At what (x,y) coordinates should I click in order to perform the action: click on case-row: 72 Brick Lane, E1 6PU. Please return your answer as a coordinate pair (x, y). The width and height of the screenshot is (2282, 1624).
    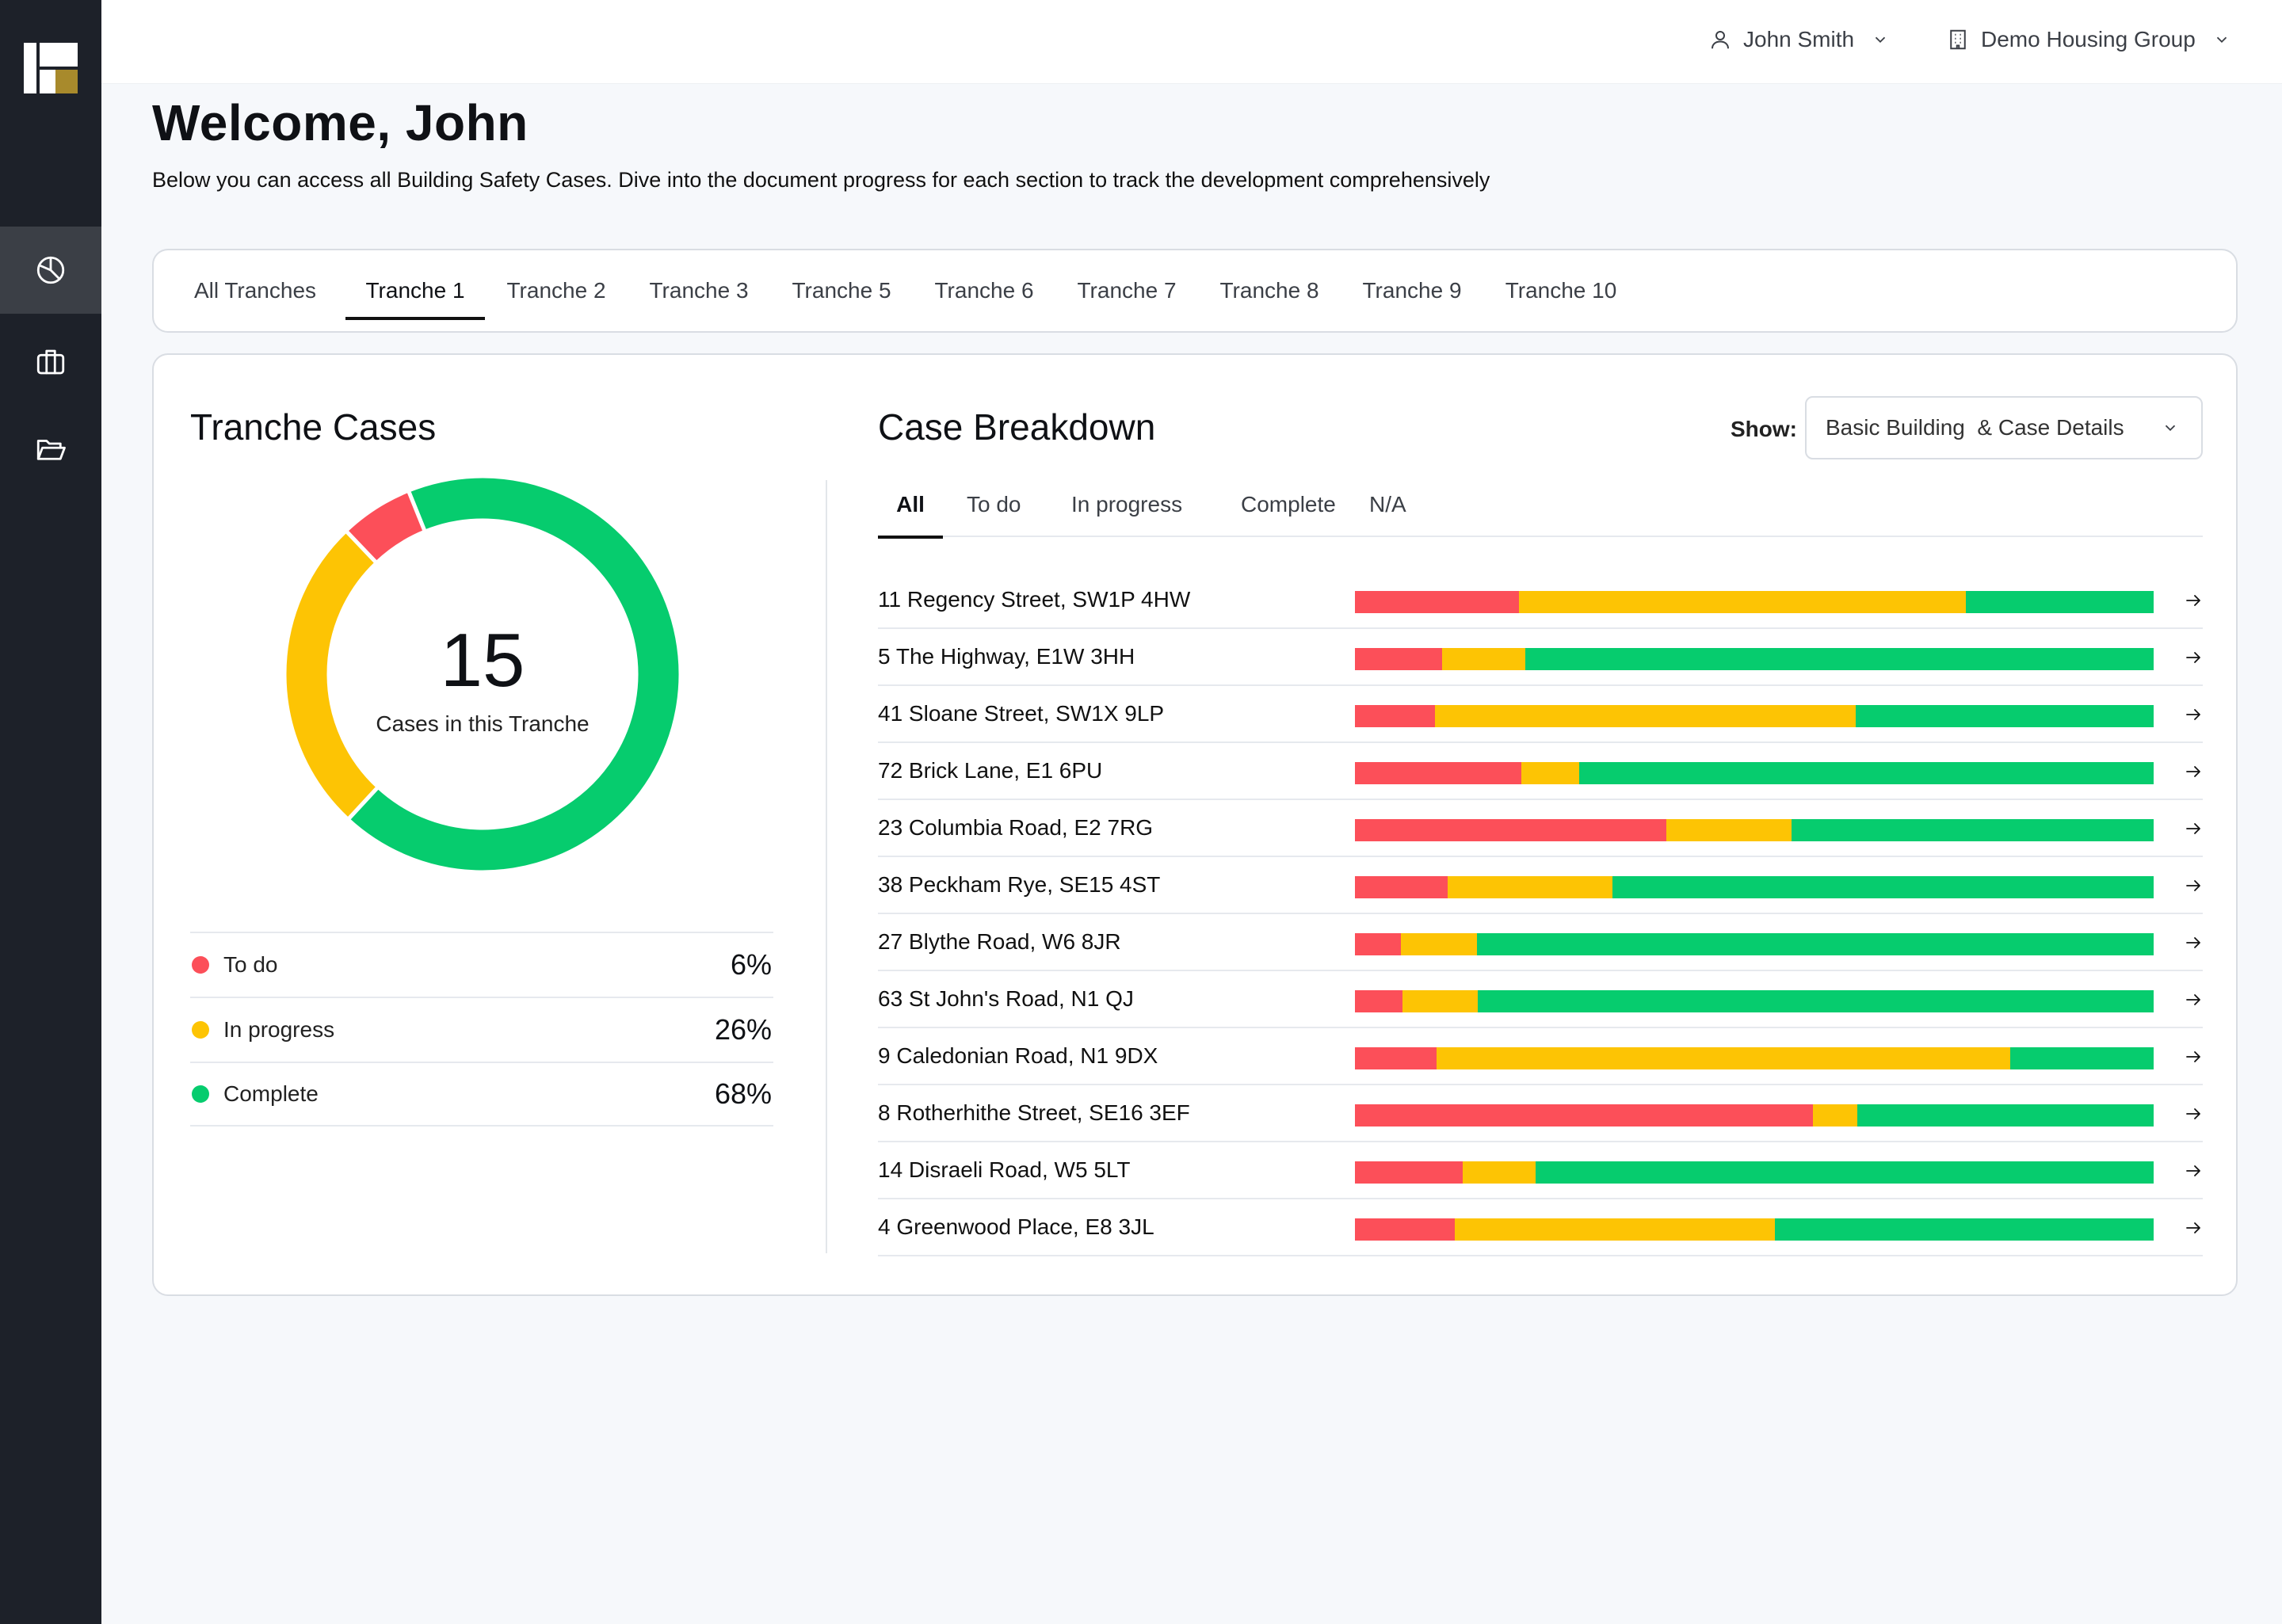
    Looking at the image, I should click on (1540, 772).